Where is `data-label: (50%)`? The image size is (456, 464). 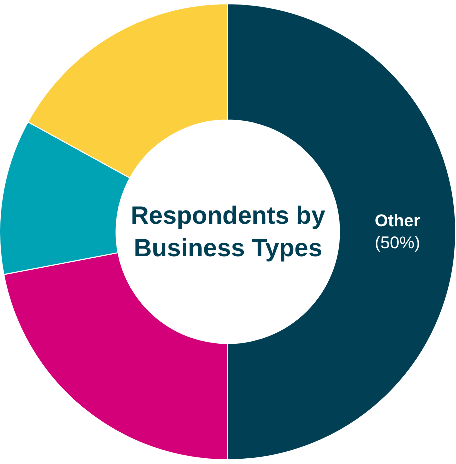 data-label: (50%) is located at coordinates (397, 243).